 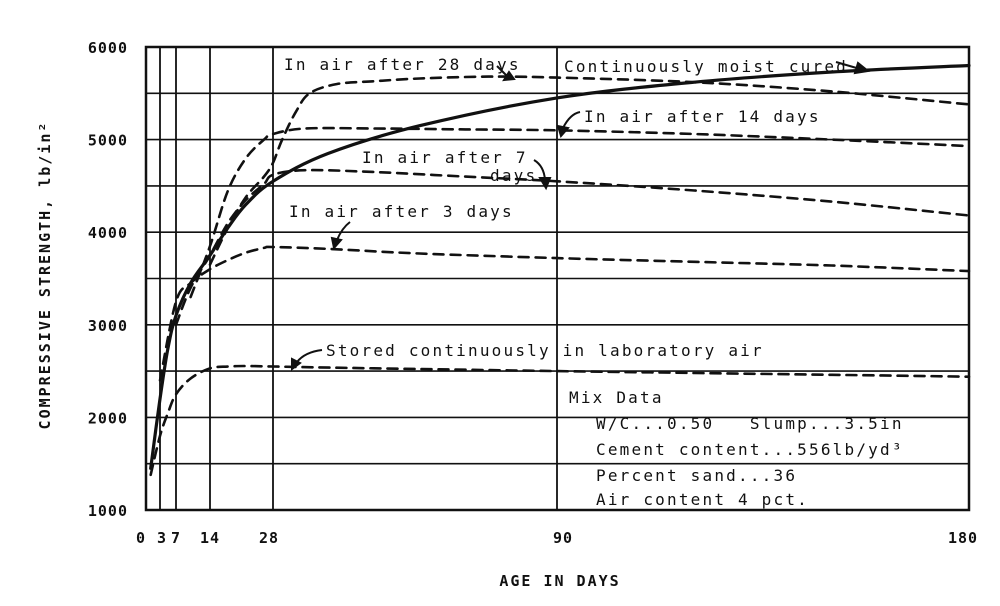 What do you see at coordinates (401, 211) in the screenshot?
I see `label-air-3-days: In air after 3 days` at bounding box center [401, 211].